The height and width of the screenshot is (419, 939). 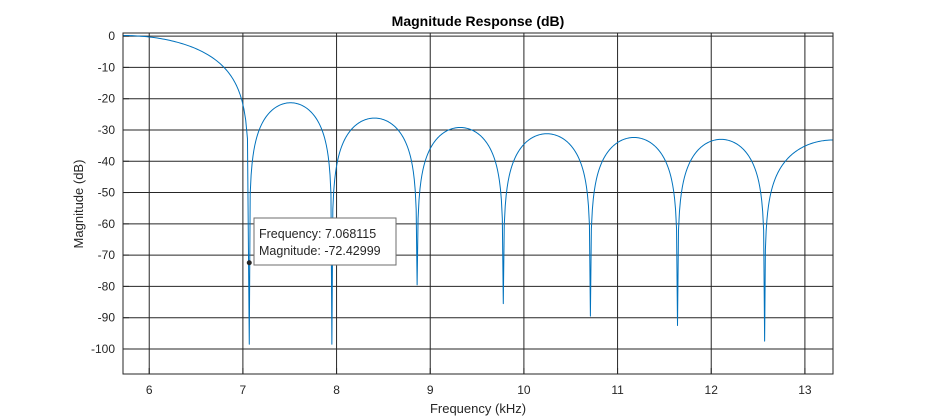 What do you see at coordinates (107, 193) in the screenshot?
I see `y-tick-label: -50` at bounding box center [107, 193].